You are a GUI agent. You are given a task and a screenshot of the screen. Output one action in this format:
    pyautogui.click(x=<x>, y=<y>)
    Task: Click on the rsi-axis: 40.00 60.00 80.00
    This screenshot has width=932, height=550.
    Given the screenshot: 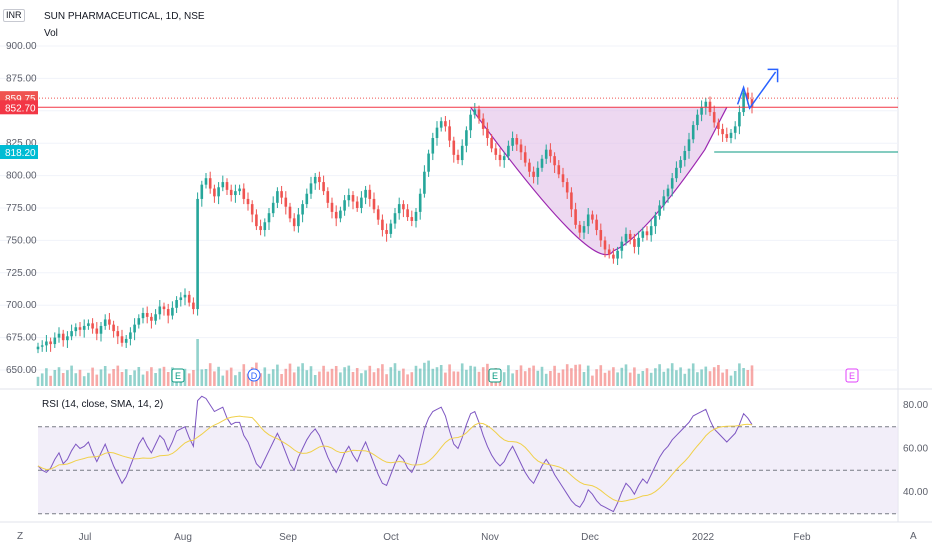 What is the action you would take?
    pyautogui.click(x=915, y=449)
    